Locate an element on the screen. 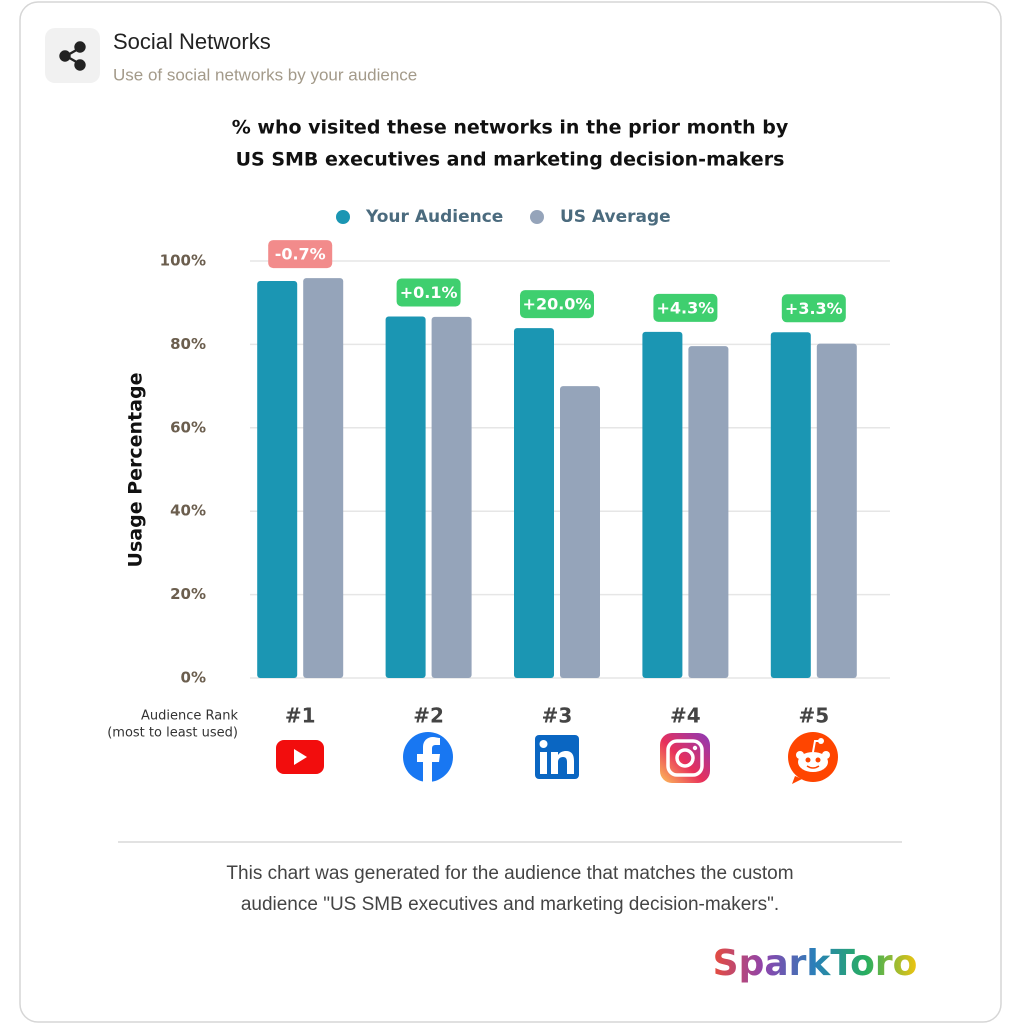  reddit-icon is located at coordinates (813, 758).